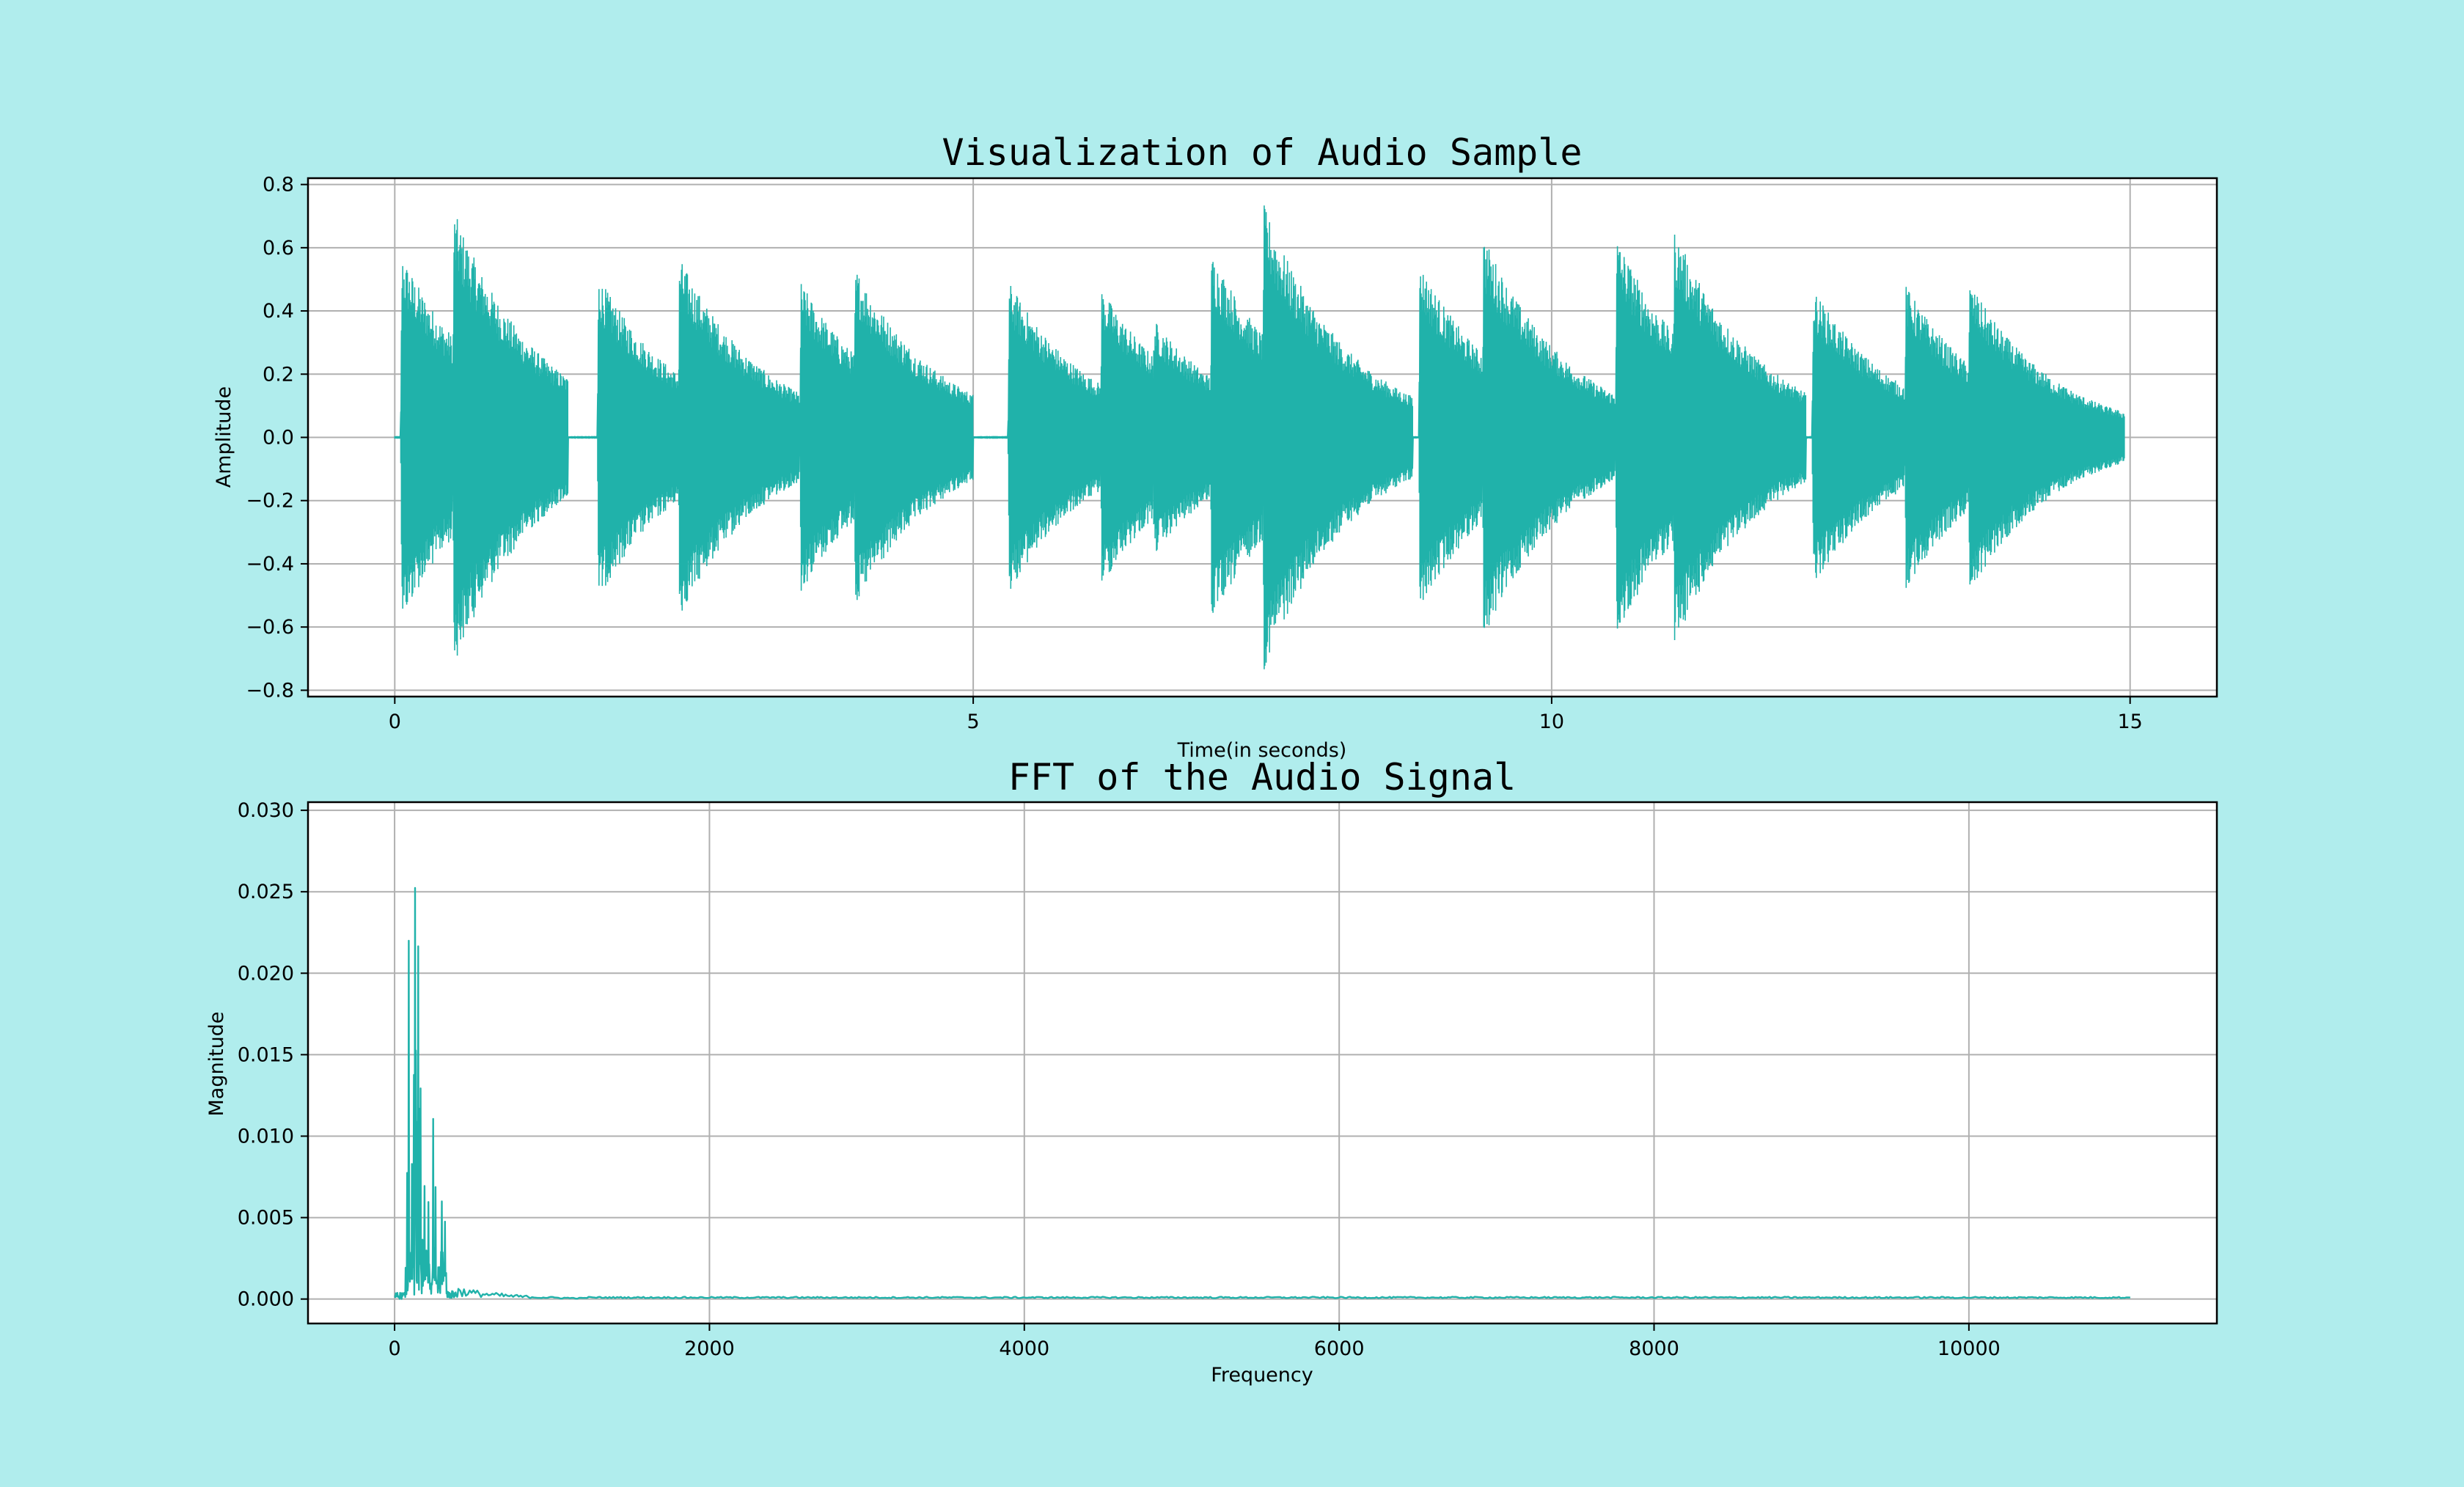 The image size is (2464, 1487). Describe the element at coordinates (266, 810) in the screenshot. I see `fft-y-tick-label: 0.030` at that location.